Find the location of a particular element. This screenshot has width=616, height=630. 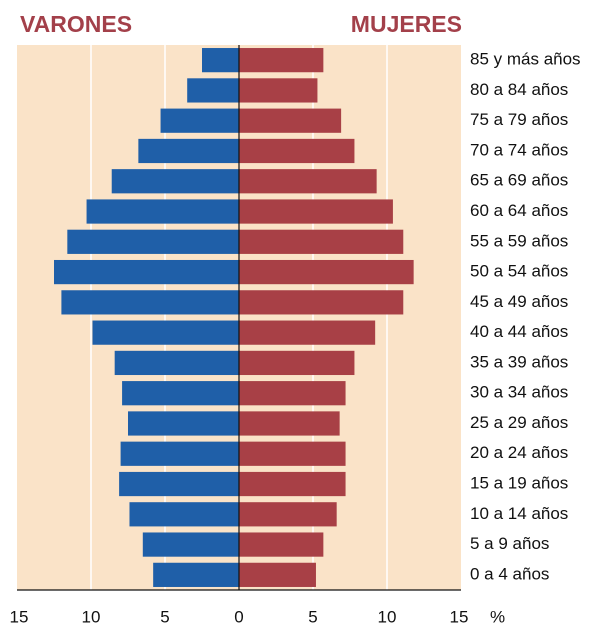

category-label: 75 a 79 años is located at coordinates (519, 119).